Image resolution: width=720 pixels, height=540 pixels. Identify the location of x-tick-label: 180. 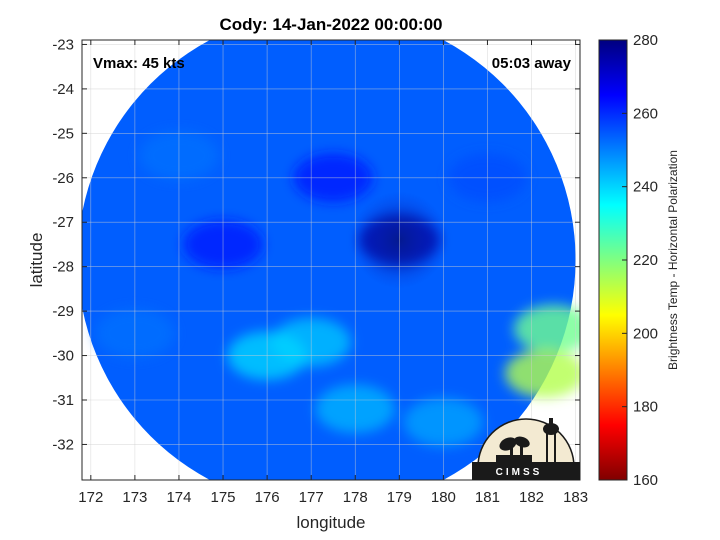
(443, 497).